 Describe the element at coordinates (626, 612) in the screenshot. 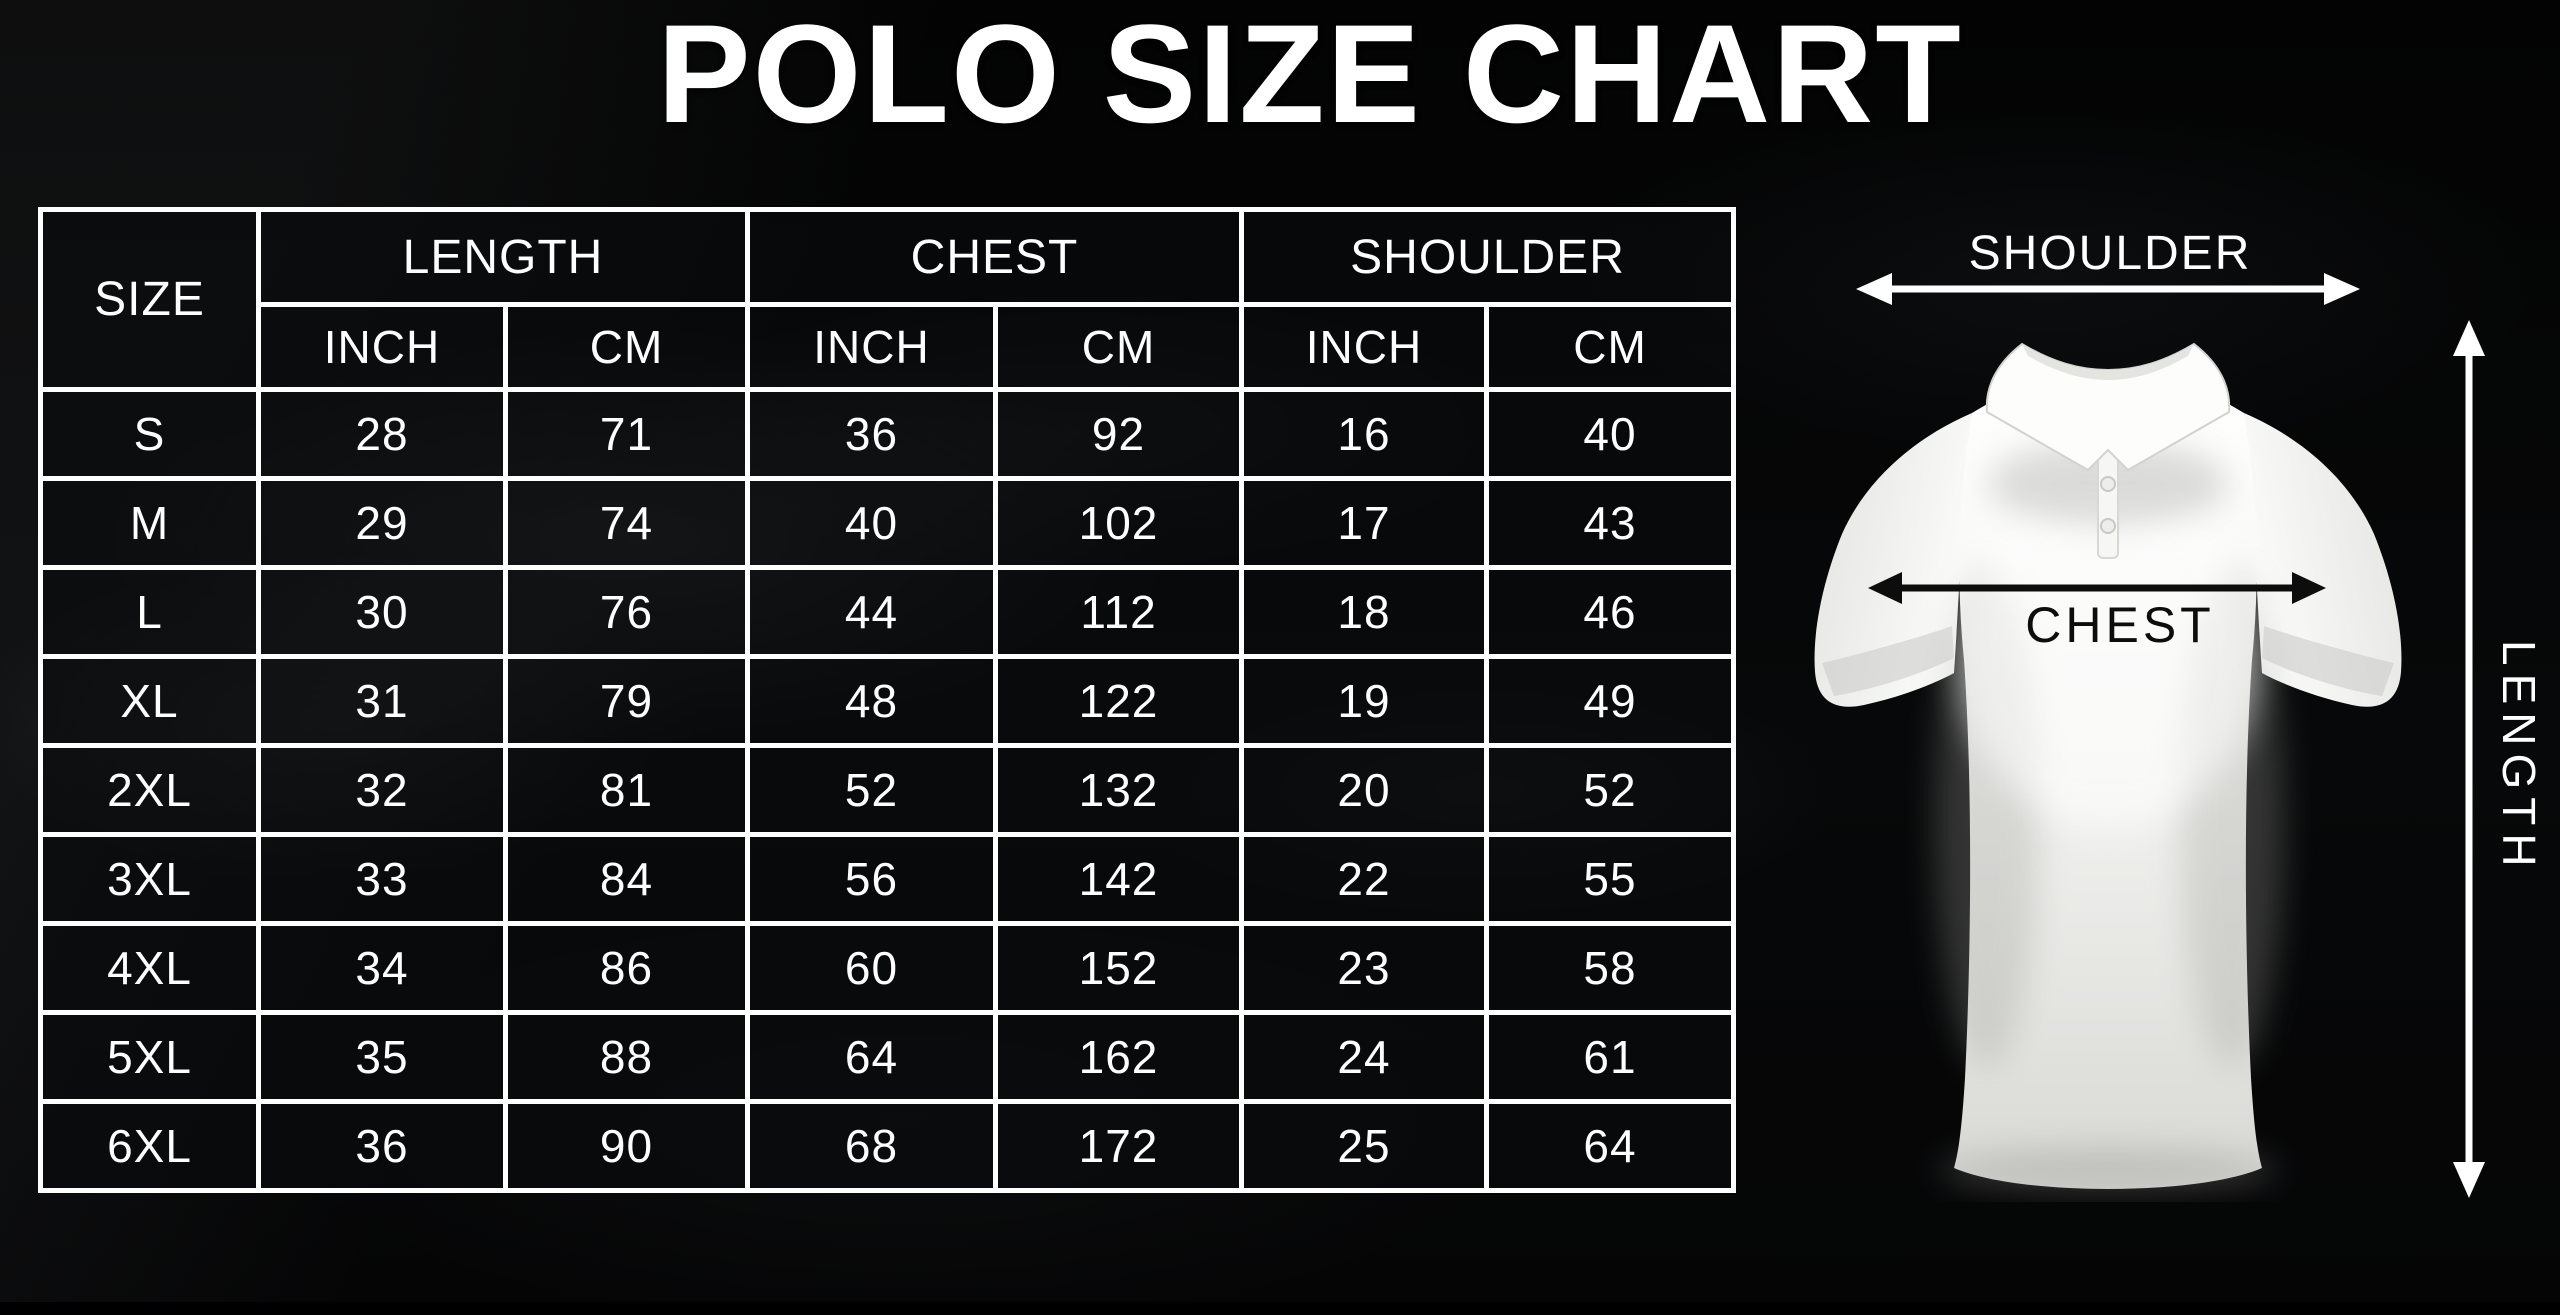

I see `value-cell: 76` at that location.